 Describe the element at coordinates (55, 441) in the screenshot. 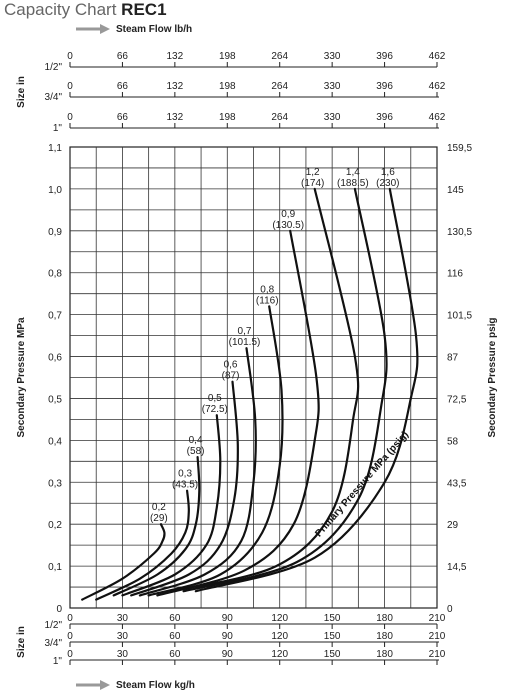

I see `y-left-tick-label: 0,4` at that location.